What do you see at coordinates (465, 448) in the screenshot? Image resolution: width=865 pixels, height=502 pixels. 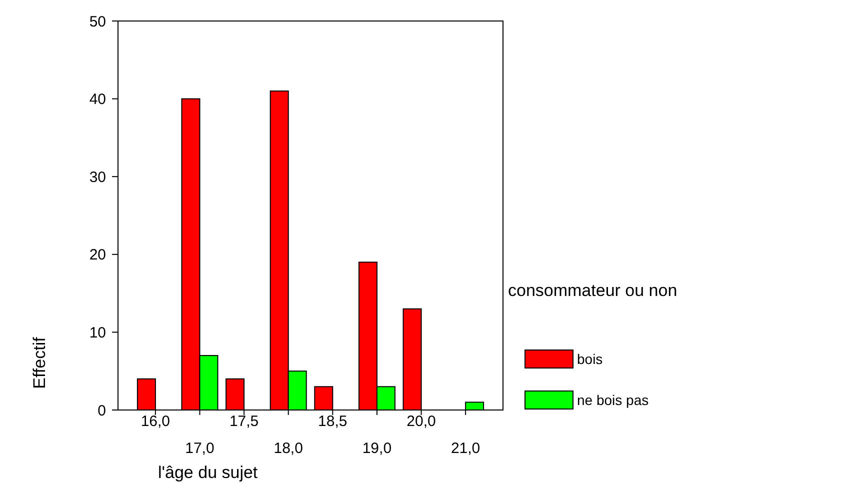 I see `x-tick-label: 21,0` at bounding box center [465, 448].